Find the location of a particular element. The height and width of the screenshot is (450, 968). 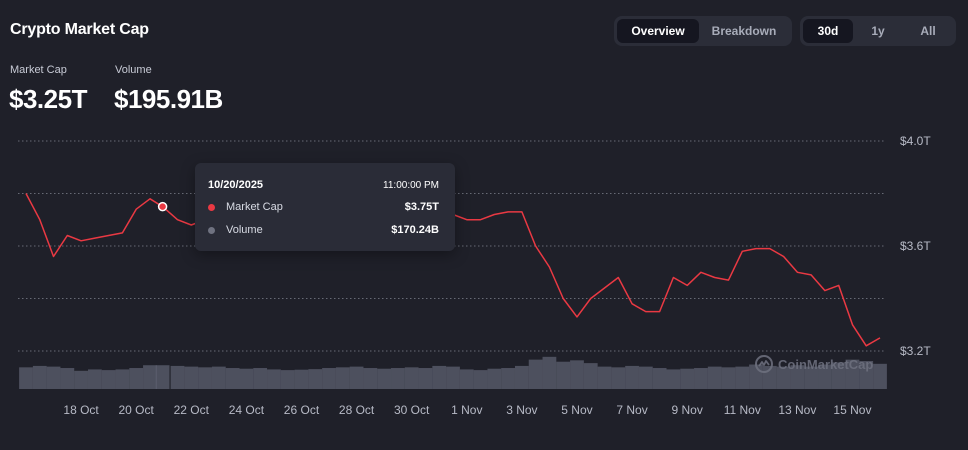

x-tick-label: 15 Nov is located at coordinates (852, 410).